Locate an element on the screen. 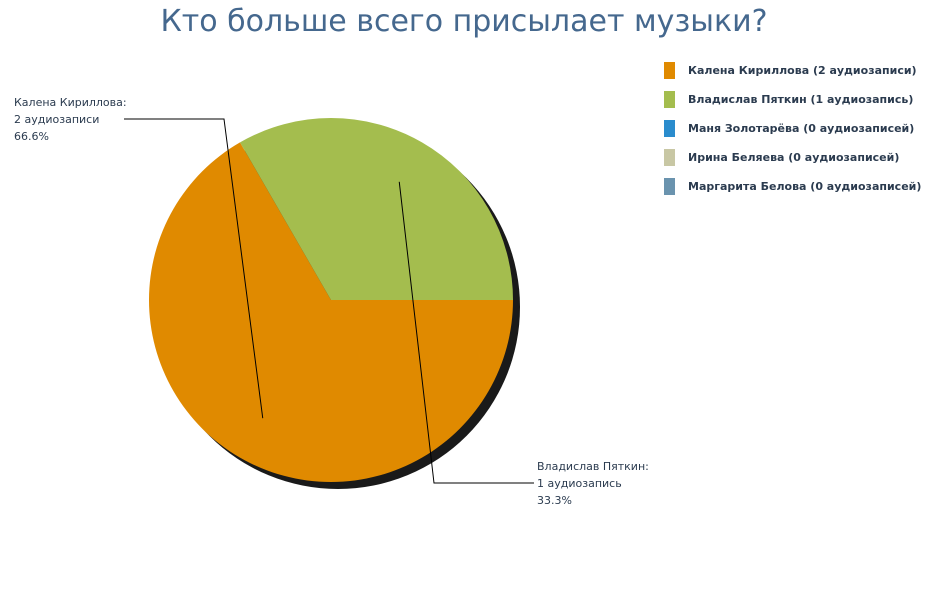 This screenshot has height=604, width=928. legend-item-margarita: Маргарита Белова (0 аудиозаписей) is located at coordinates (792, 192).